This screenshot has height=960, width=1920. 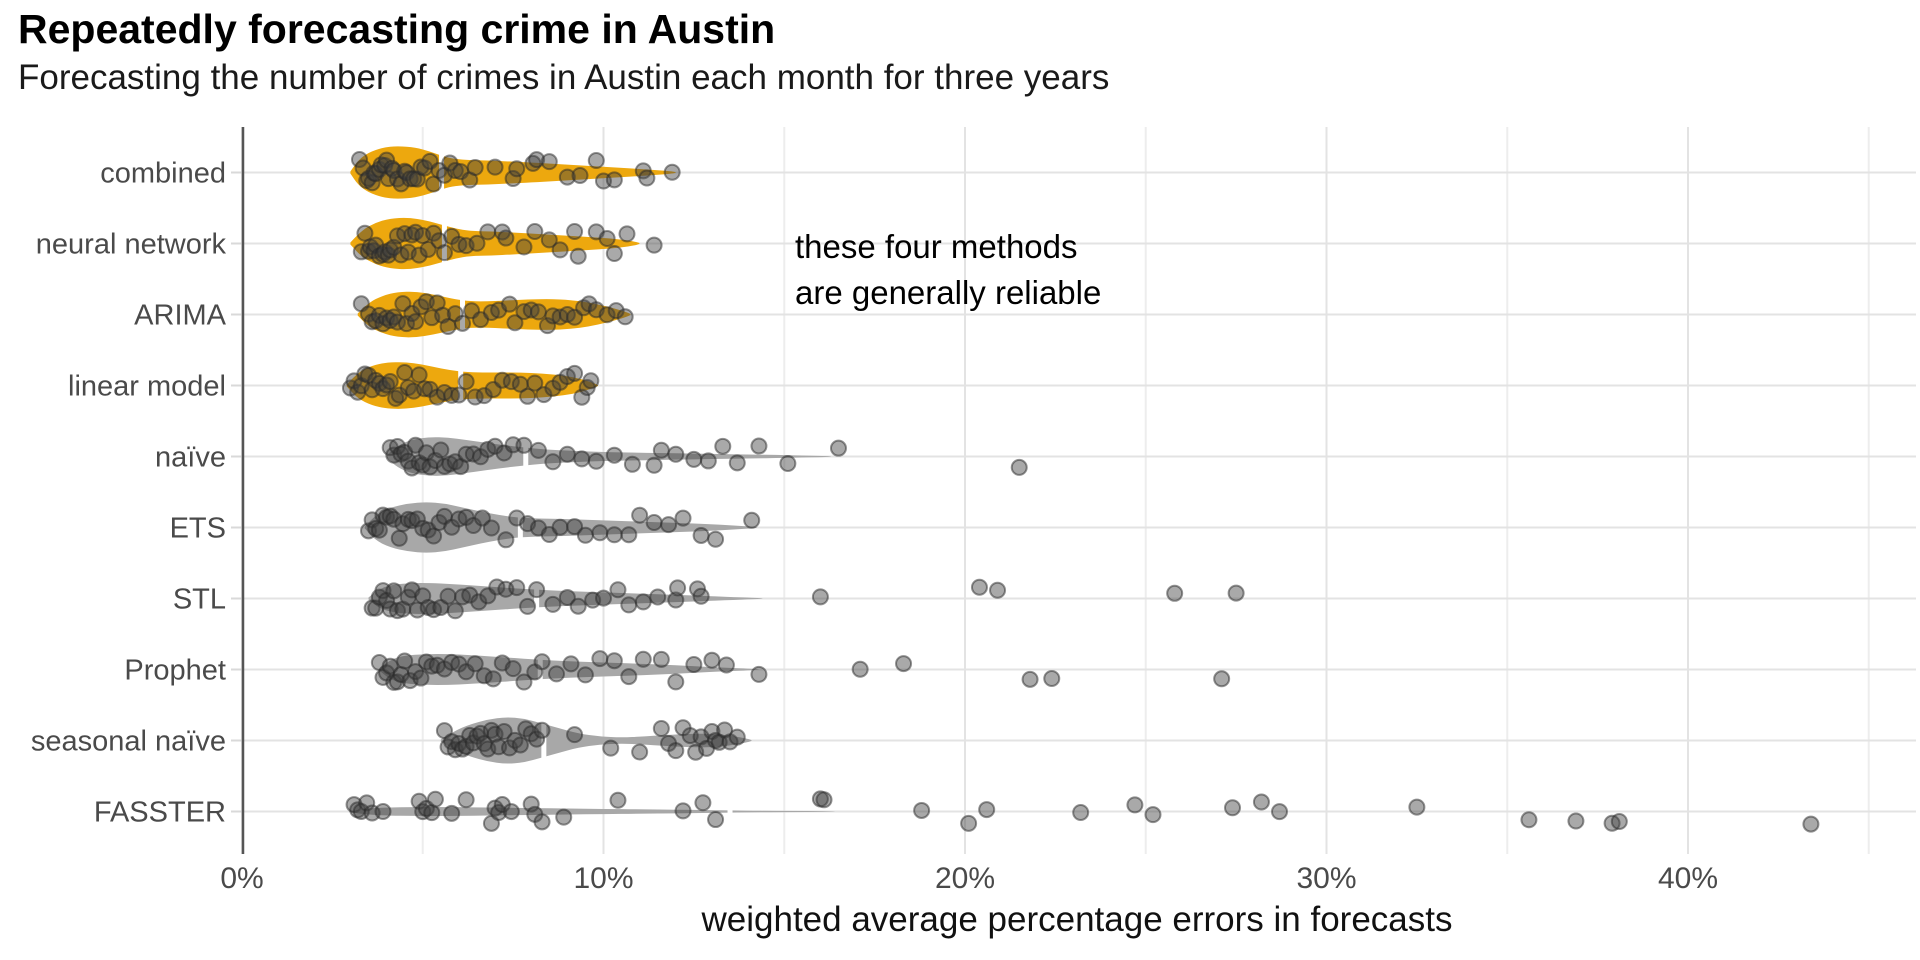 What do you see at coordinates (936, 246) in the screenshot?
I see `annotation-line1: these four methods` at bounding box center [936, 246].